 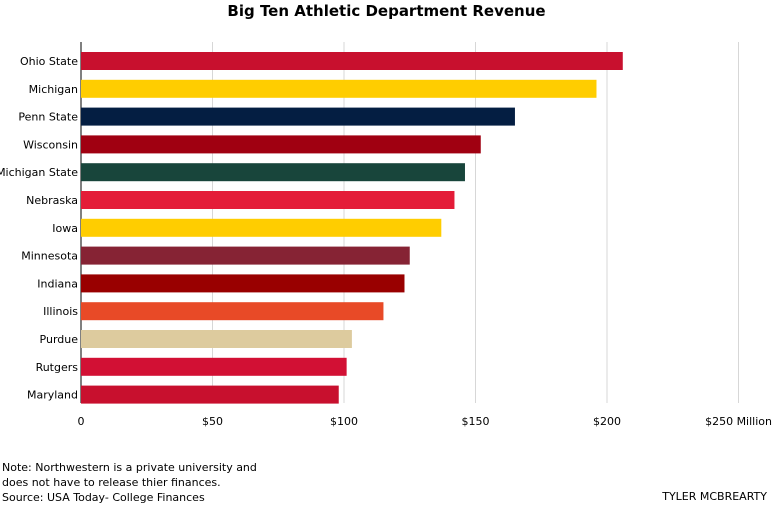 What do you see at coordinates (60, 311) in the screenshot?
I see `category-label: Illinois` at bounding box center [60, 311].